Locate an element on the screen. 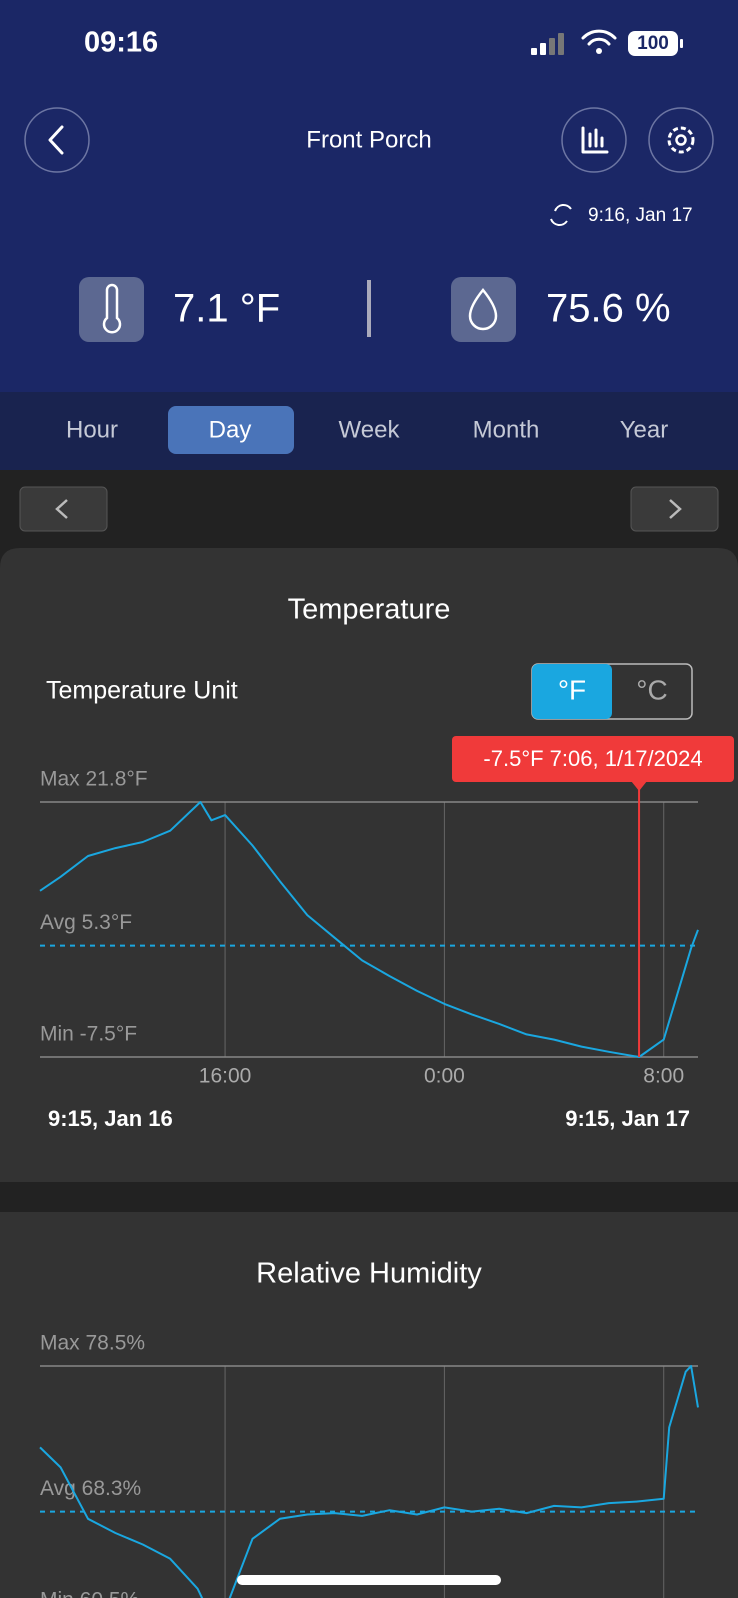  next-icon is located at coordinates (675, 509).